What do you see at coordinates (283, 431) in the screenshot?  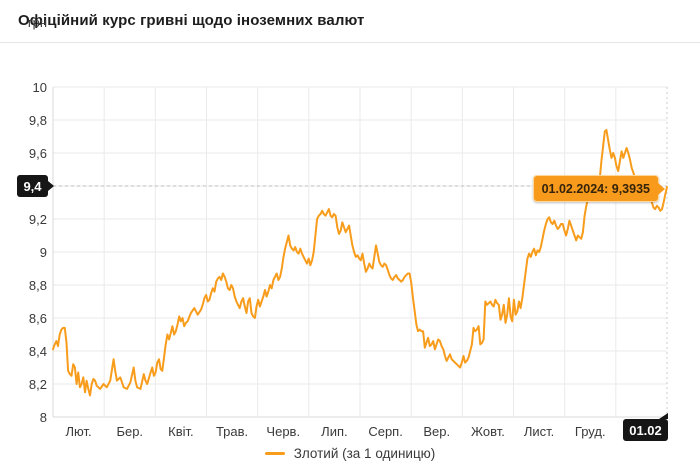 I see `x-tick-label: Черв.` at bounding box center [283, 431].